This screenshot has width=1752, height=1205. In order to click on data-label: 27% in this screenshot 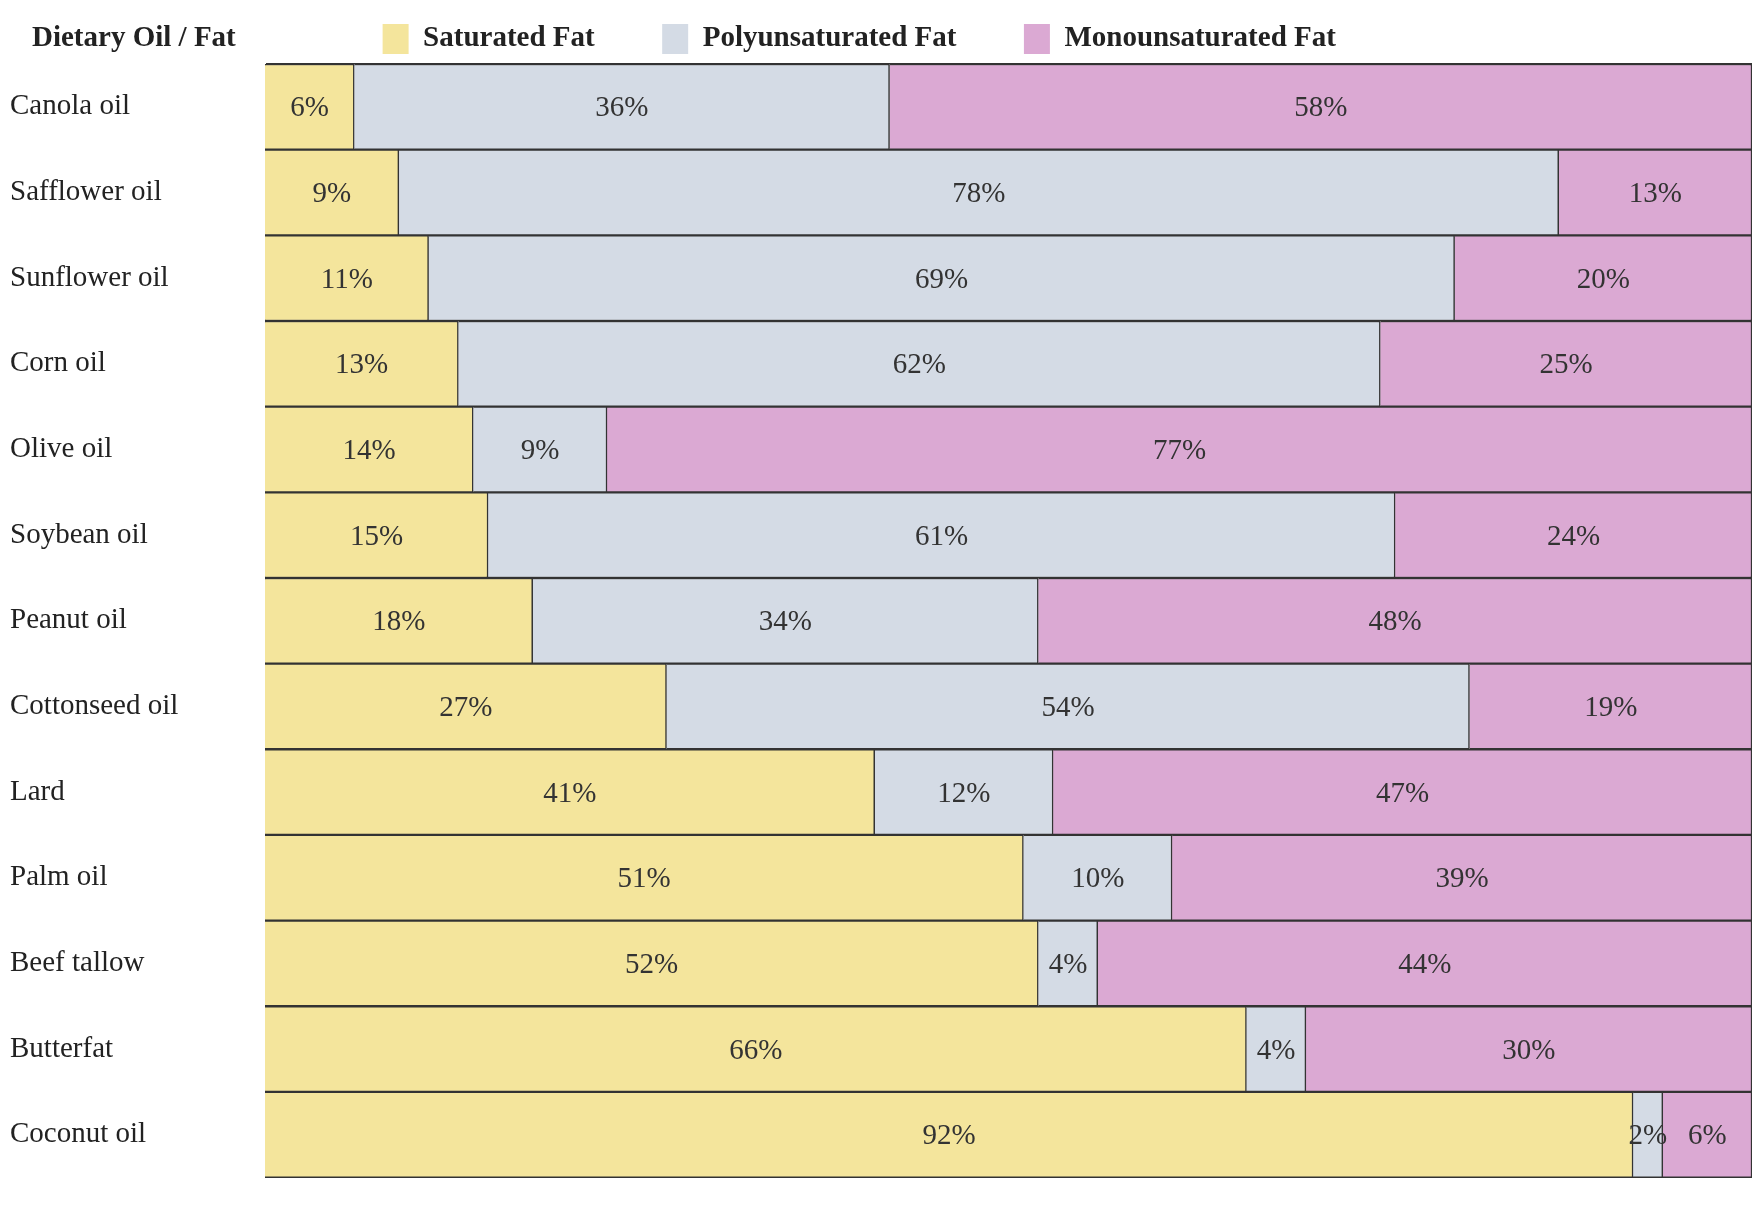, I will do `click(466, 706)`.